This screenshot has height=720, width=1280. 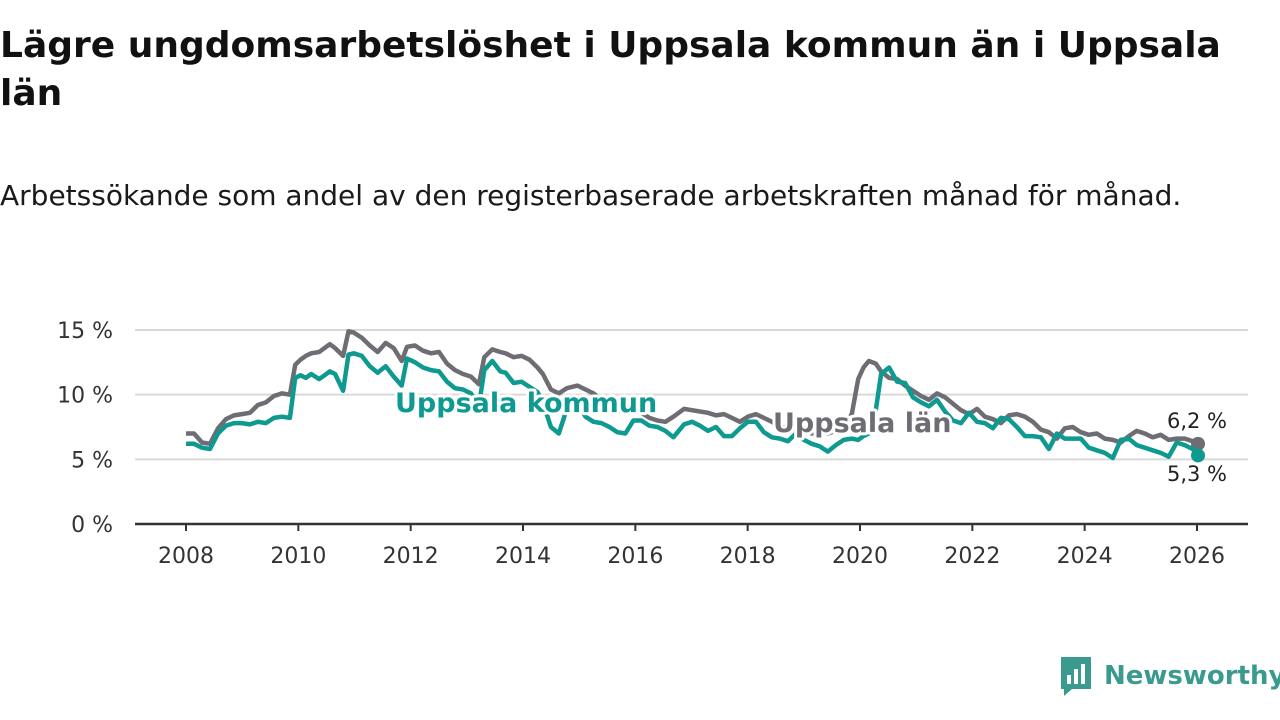 I want to click on x-axis-ticks: 2008 2010 2012 2014 2016 2018 2020 2022 2024 2026, so click(x=691, y=546).